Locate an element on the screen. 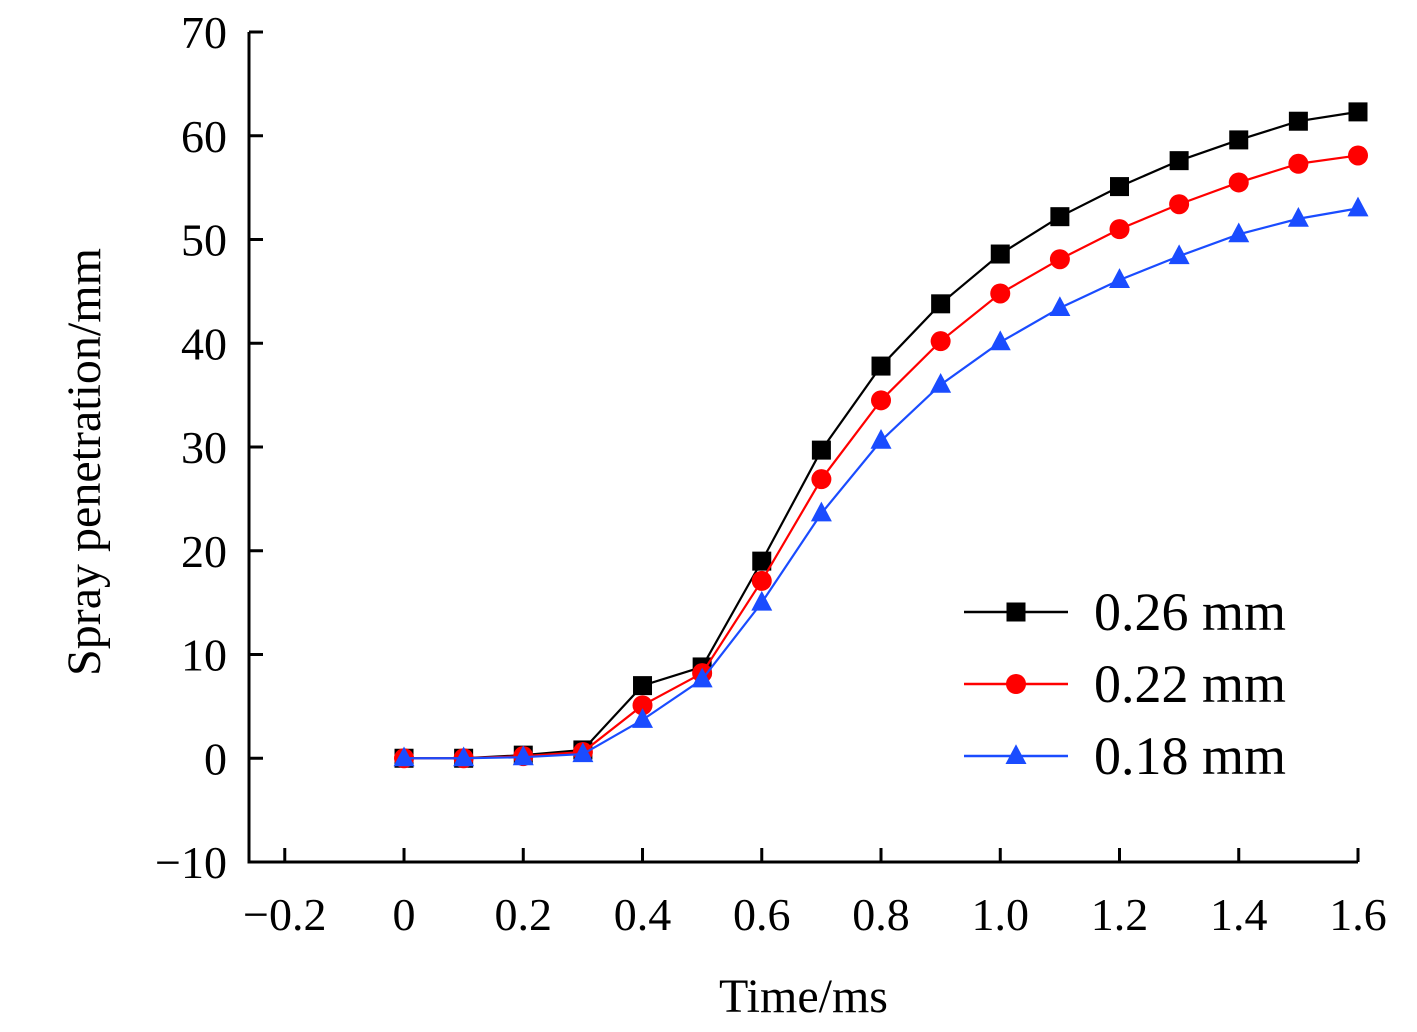  y-tick-label: −10 is located at coordinates (191, 862).